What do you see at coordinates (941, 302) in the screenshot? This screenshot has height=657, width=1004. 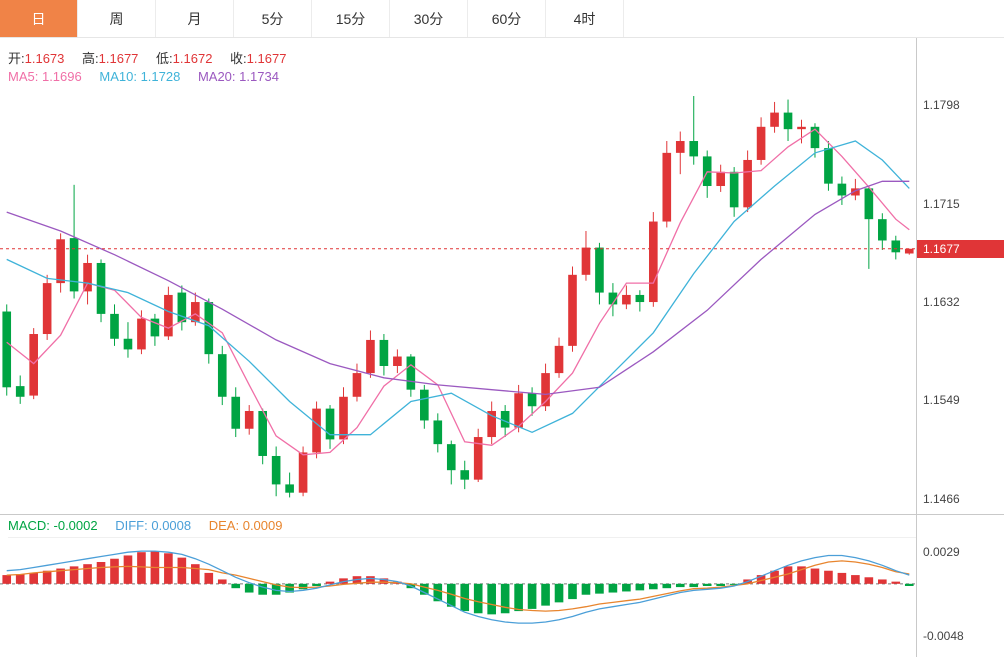 I see `price-axis-label: 1.1632` at bounding box center [941, 302].